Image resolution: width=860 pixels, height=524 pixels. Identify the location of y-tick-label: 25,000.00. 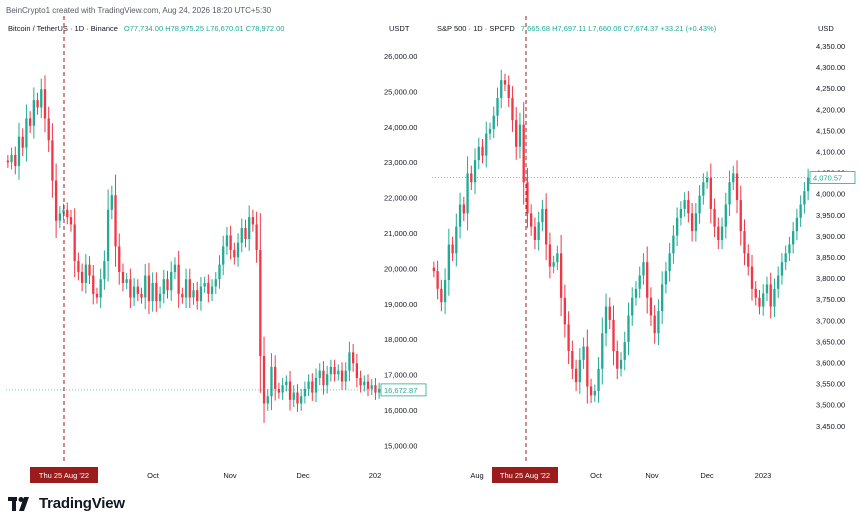
(400, 91).